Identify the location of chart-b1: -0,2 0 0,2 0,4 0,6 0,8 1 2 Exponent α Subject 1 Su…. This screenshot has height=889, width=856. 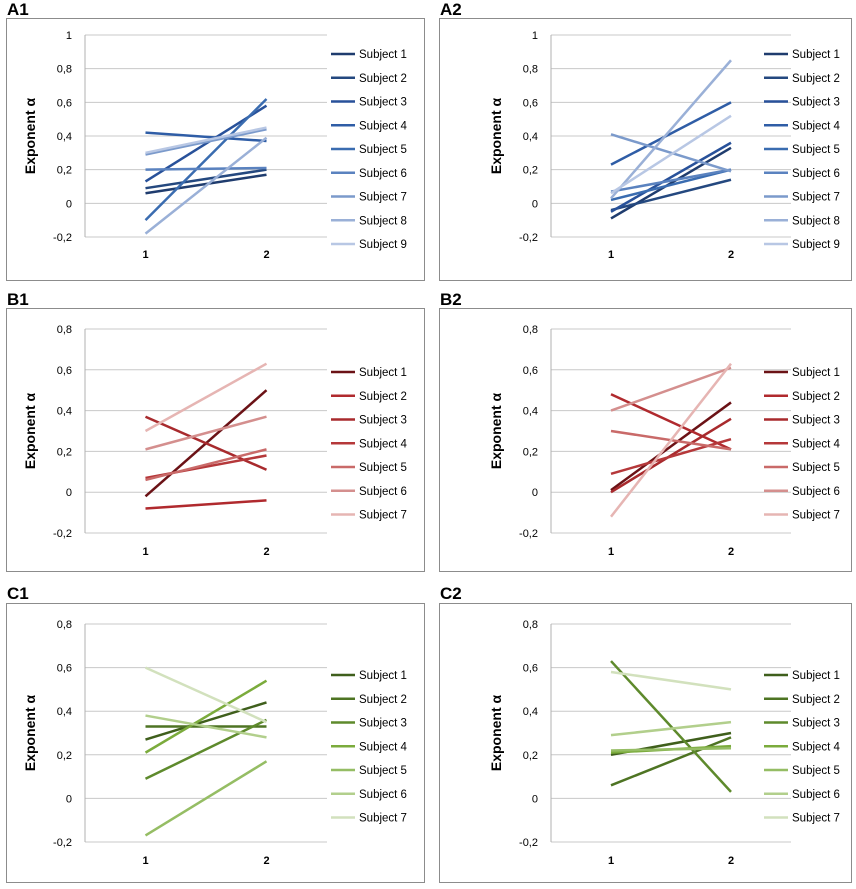
(215, 441).